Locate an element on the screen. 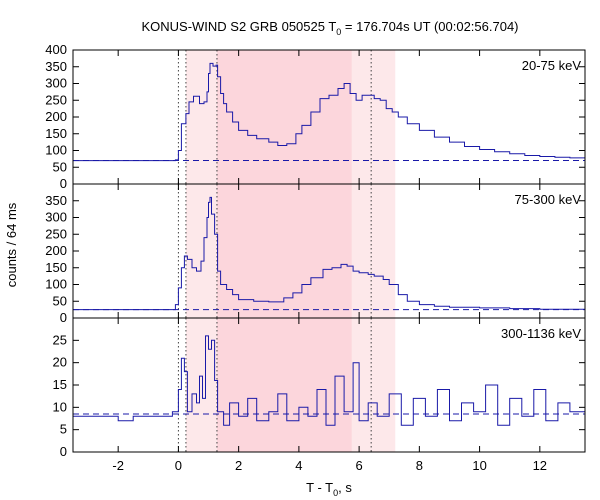 This screenshot has height=500, width=600. y-tick-label: 25 is located at coordinates (60, 339).